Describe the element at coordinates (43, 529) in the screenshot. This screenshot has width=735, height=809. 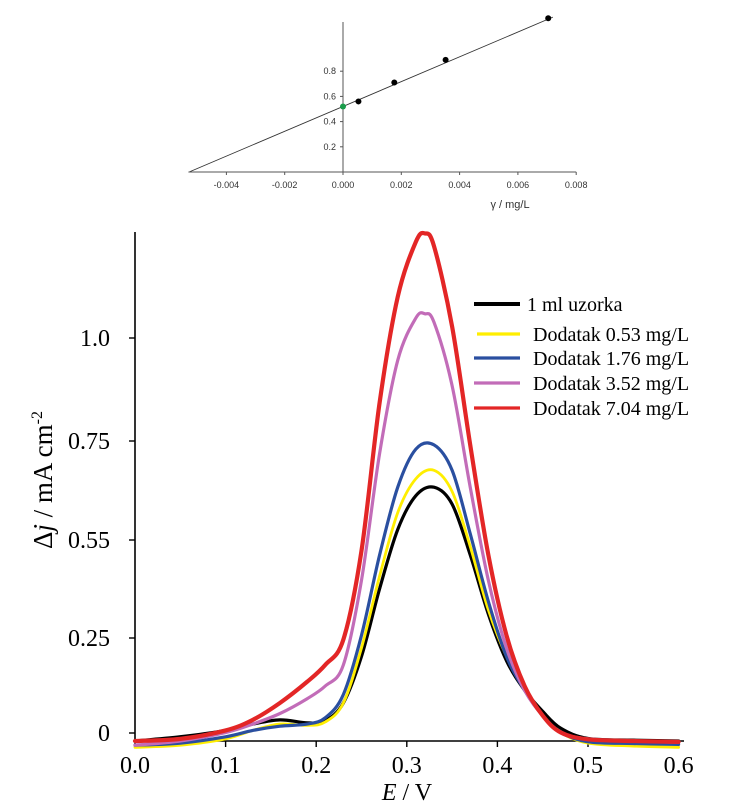
I see `main-y-axis-label-symbol: j` at that location.